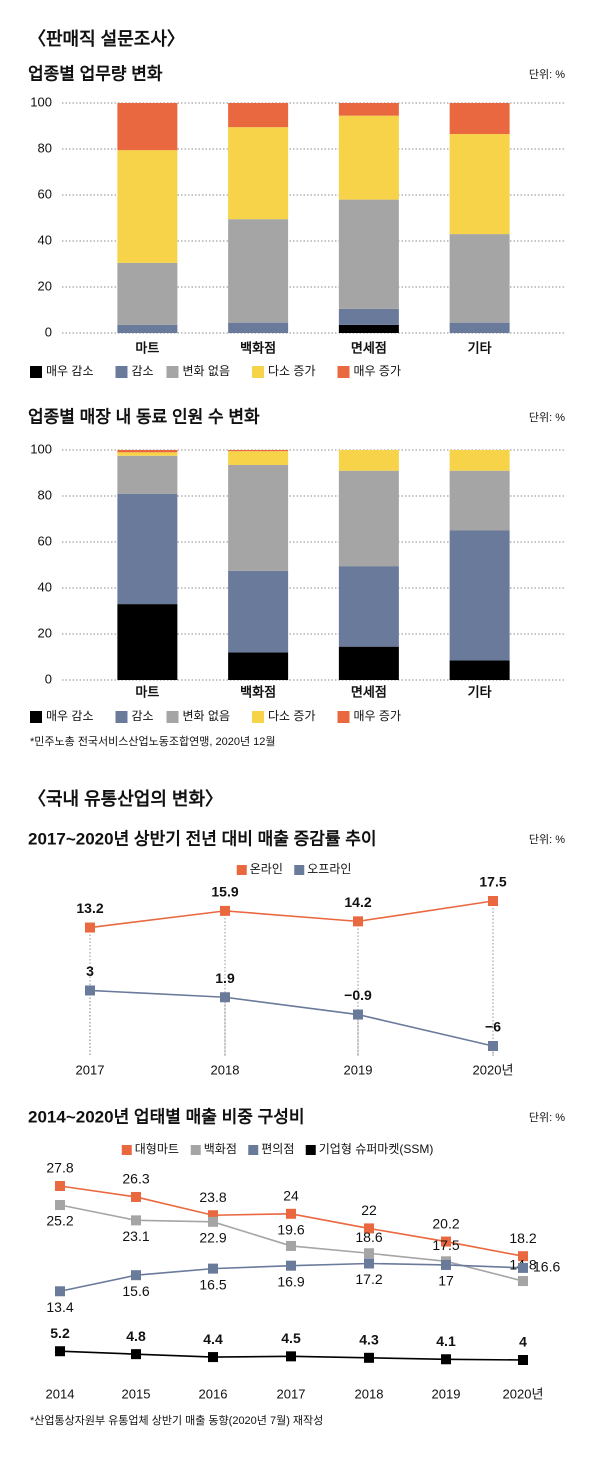 Image resolution: width=600 pixels, height=1471 pixels. What do you see at coordinates (376, 1149) in the screenshot?
I see `legend-label: 기업형 슈퍼마켓(SSM)` at bounding box center [376, 1149].